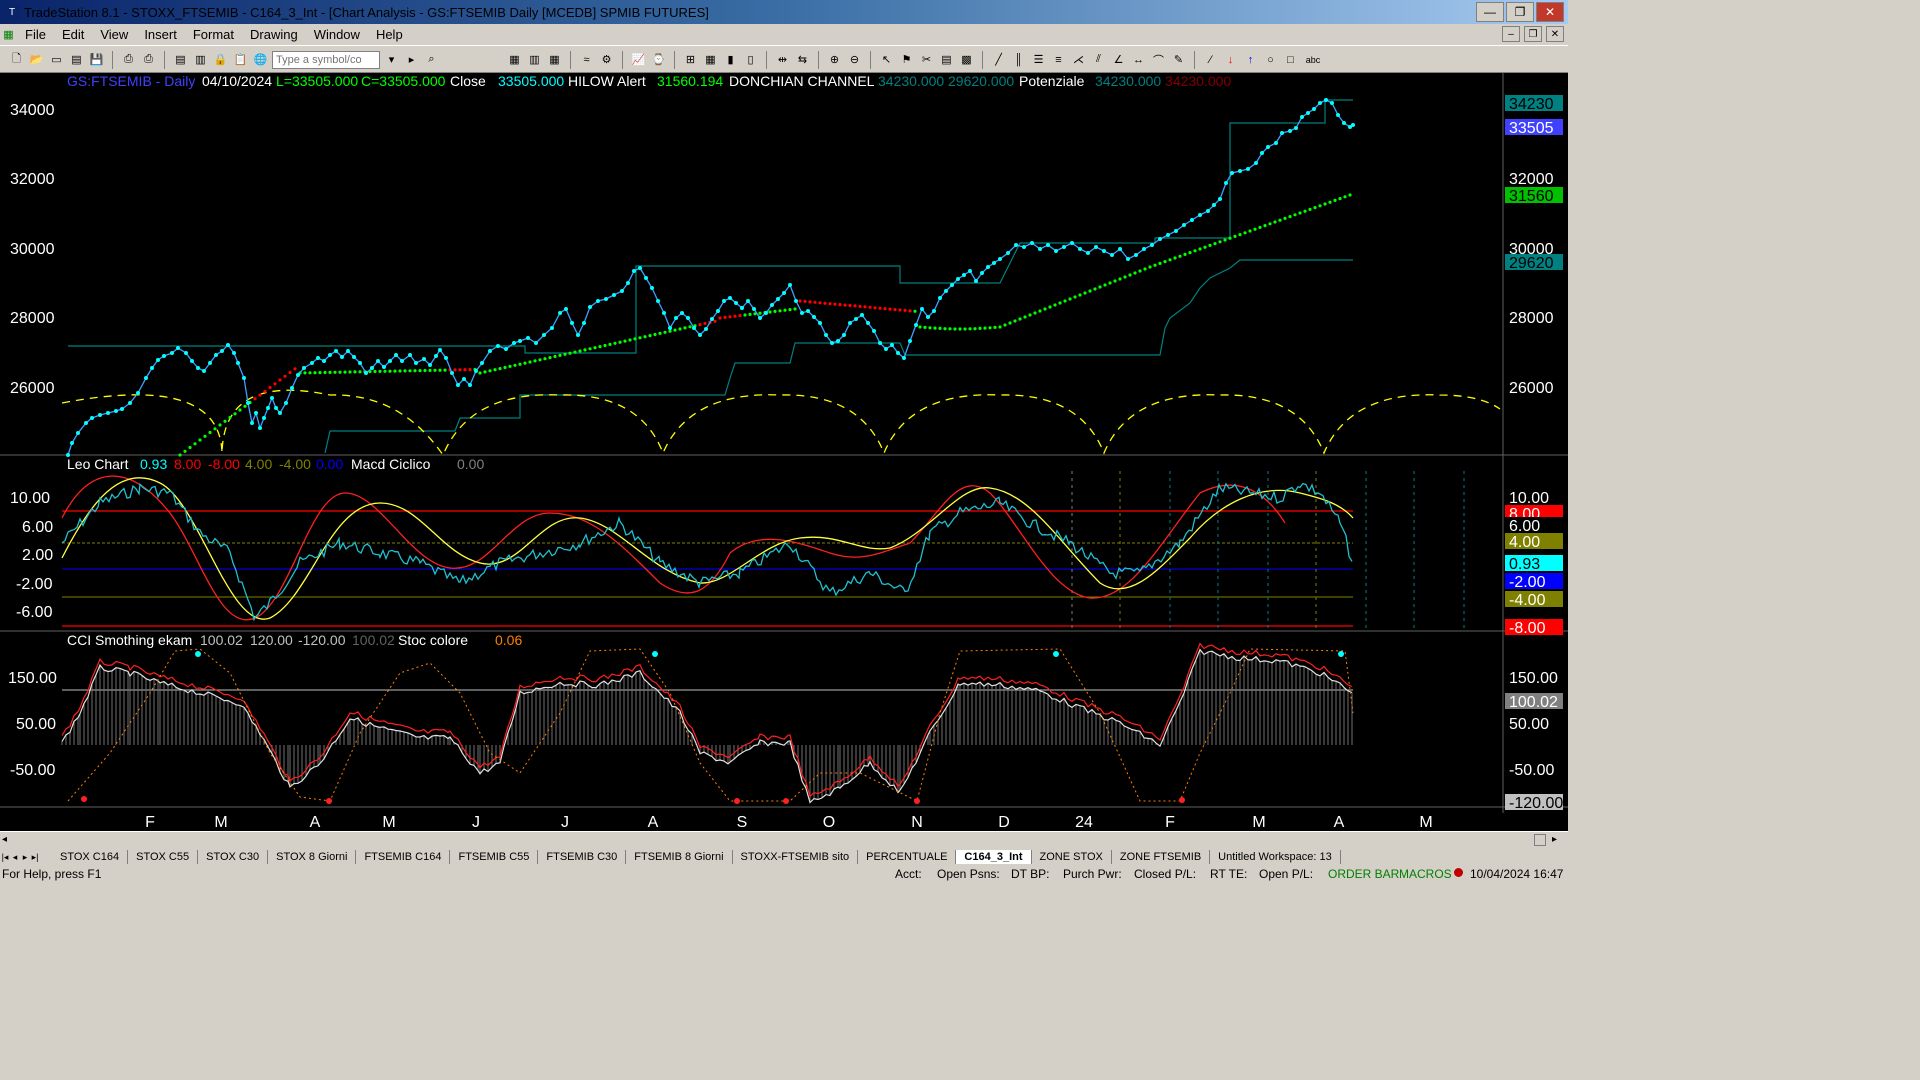  I want to click on horizontal-scrollbar: ◂ ▸, so click(784, 840).